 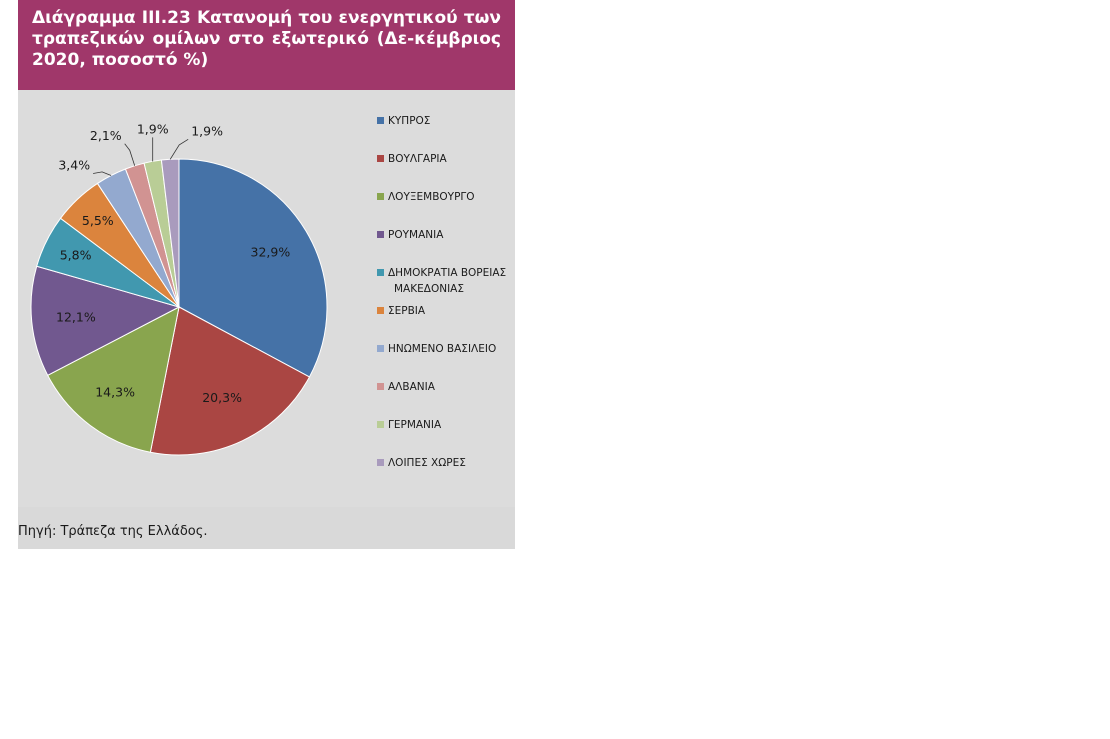 What do you see at coordinates (266, 528) in the screenshot?
I see `source-strip: Πηγή: Τράπεζα της Ελλάδος.` at bounding box center [266, 528].